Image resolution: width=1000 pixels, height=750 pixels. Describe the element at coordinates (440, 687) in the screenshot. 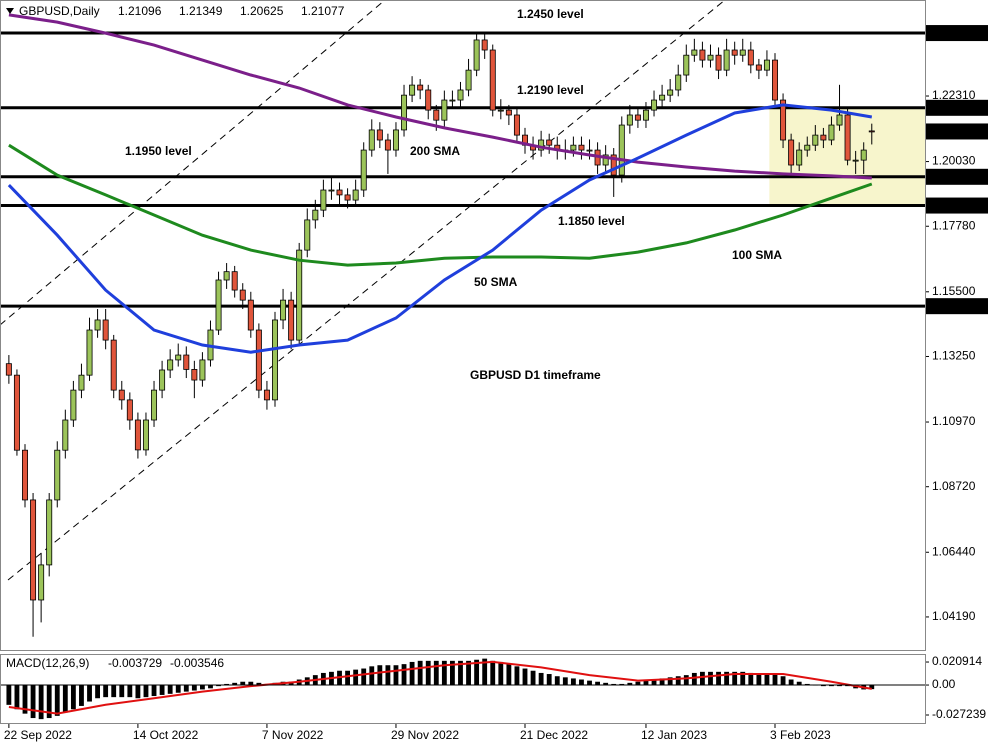

I see `signal-line` at that location.